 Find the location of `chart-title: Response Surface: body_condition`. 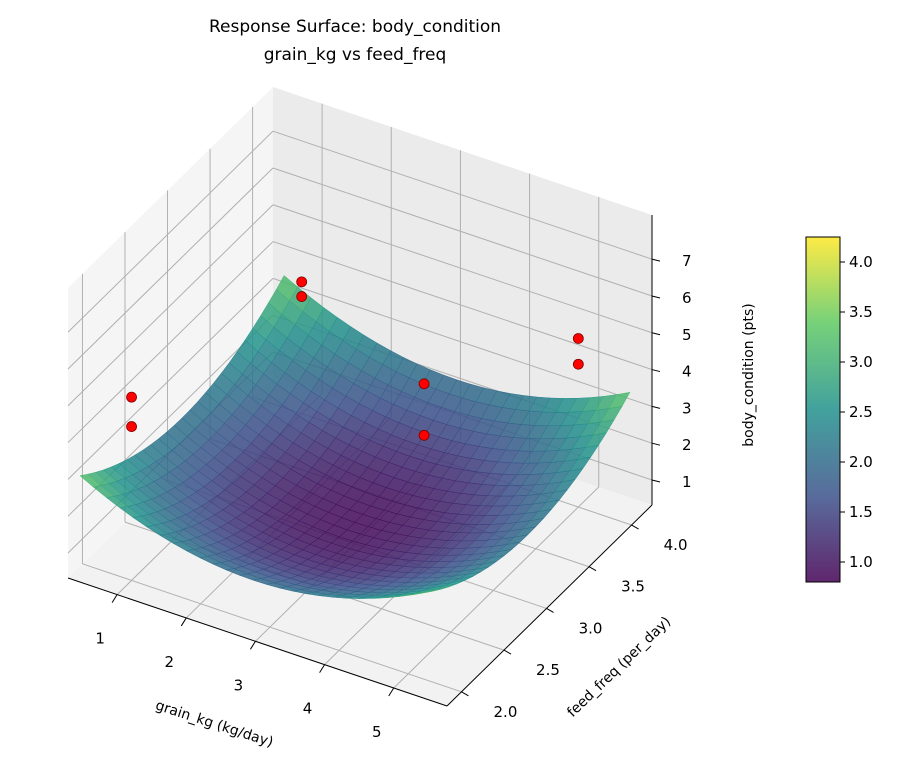

chart-title: Response Surface: body_condition is located at coordinates (355, 27).